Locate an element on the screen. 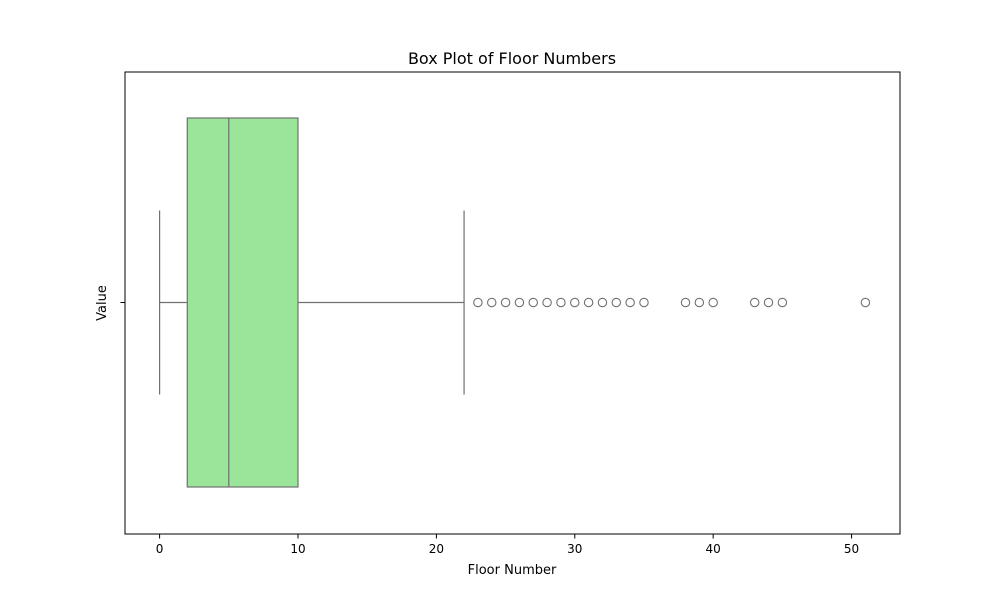 The width and height of the screenshot is (1000, 605). x-tick-label: 50 is located at coordinates (851, 549).